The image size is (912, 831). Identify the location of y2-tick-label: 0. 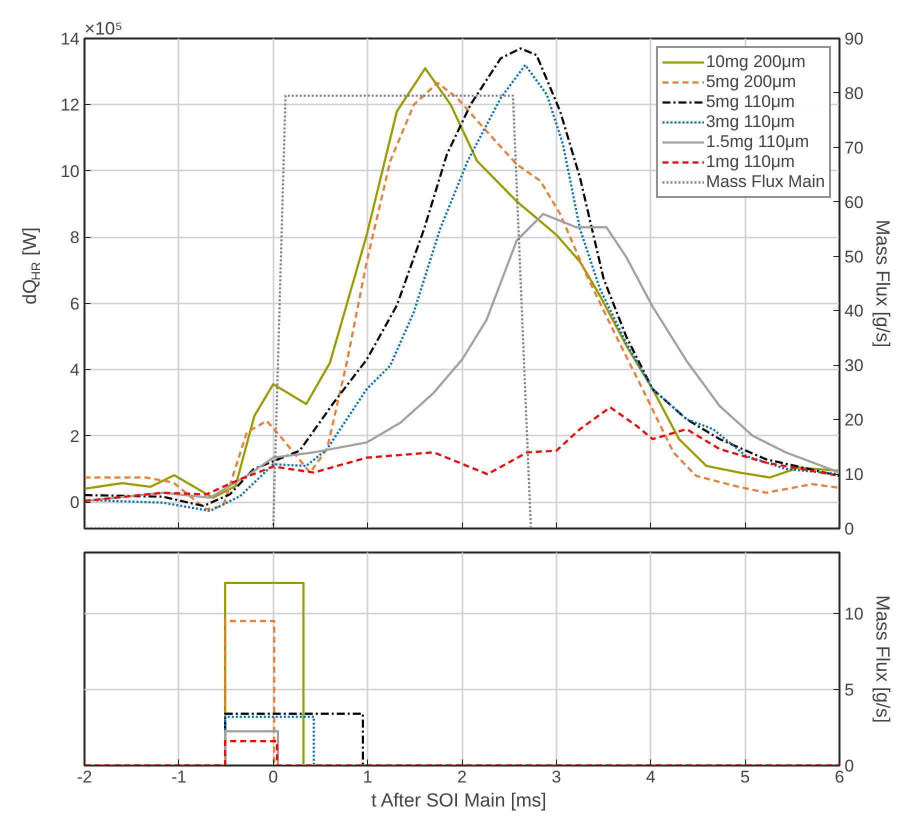
(849, 529).